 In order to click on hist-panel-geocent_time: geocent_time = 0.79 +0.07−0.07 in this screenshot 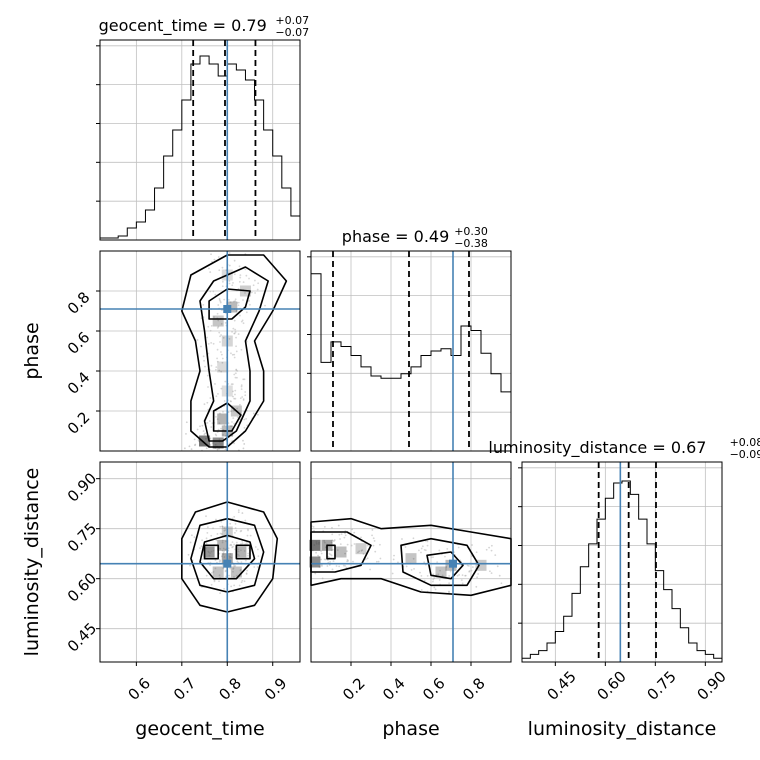, I will do `click(202, 127)`.